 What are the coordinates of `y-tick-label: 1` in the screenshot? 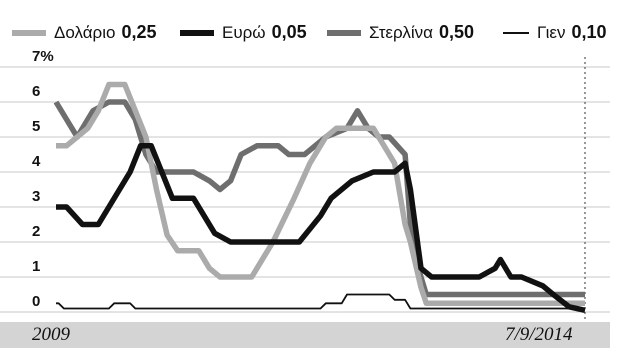 It's located at (36, 266).